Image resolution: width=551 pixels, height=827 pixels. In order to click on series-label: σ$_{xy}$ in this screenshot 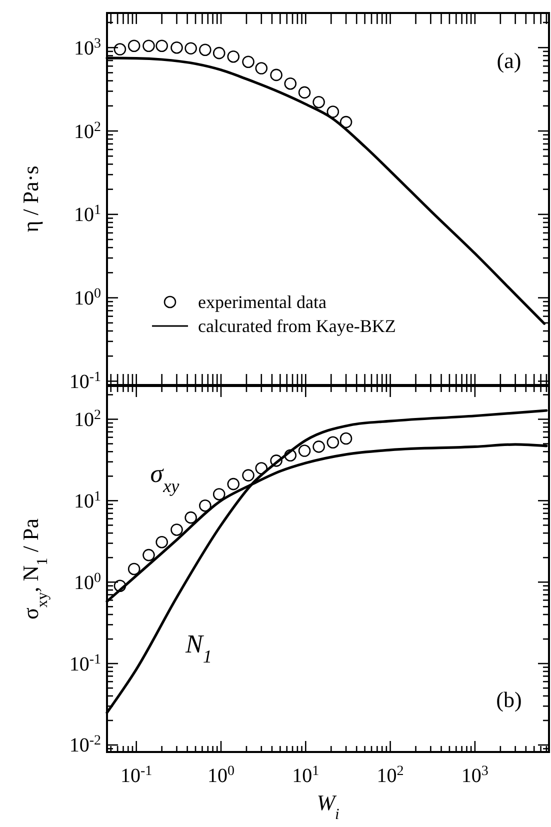, I will do `click(165, 477)`.